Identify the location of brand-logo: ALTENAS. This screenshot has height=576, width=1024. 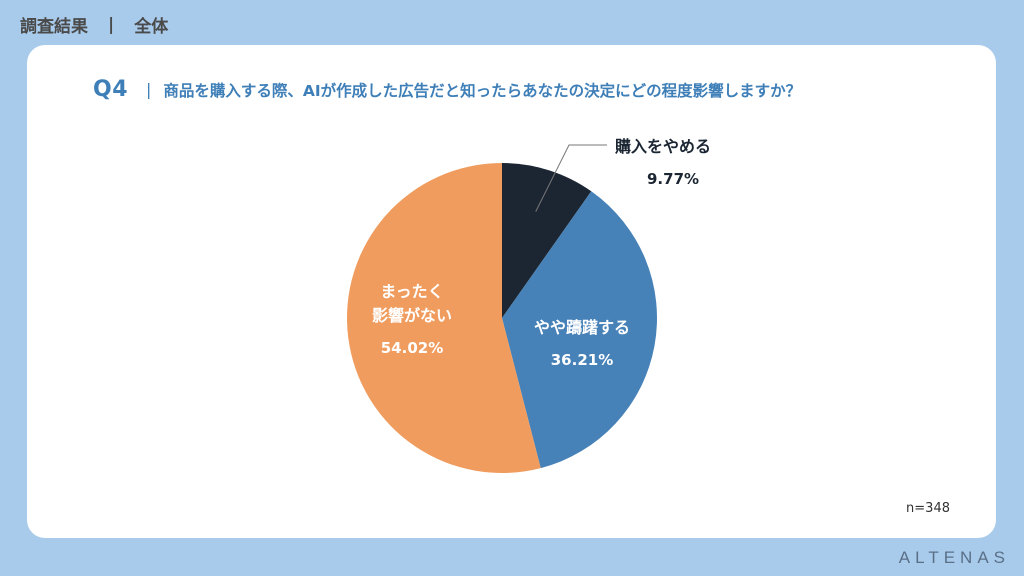
(954, 557).